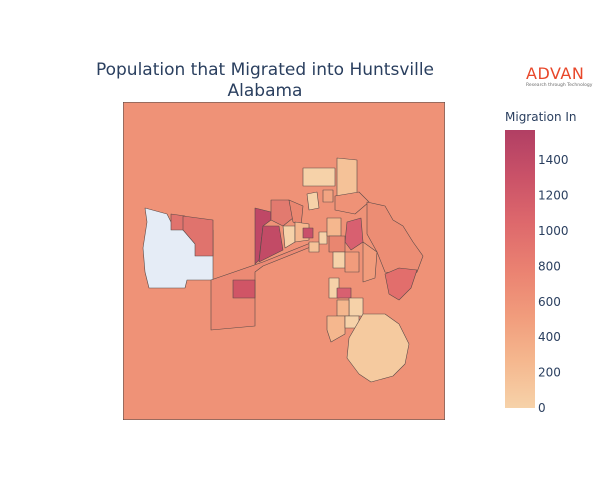 Image resolution: width=600 pixels, height=500 pixels. I want to click on region-central-c, so click(282, 213).